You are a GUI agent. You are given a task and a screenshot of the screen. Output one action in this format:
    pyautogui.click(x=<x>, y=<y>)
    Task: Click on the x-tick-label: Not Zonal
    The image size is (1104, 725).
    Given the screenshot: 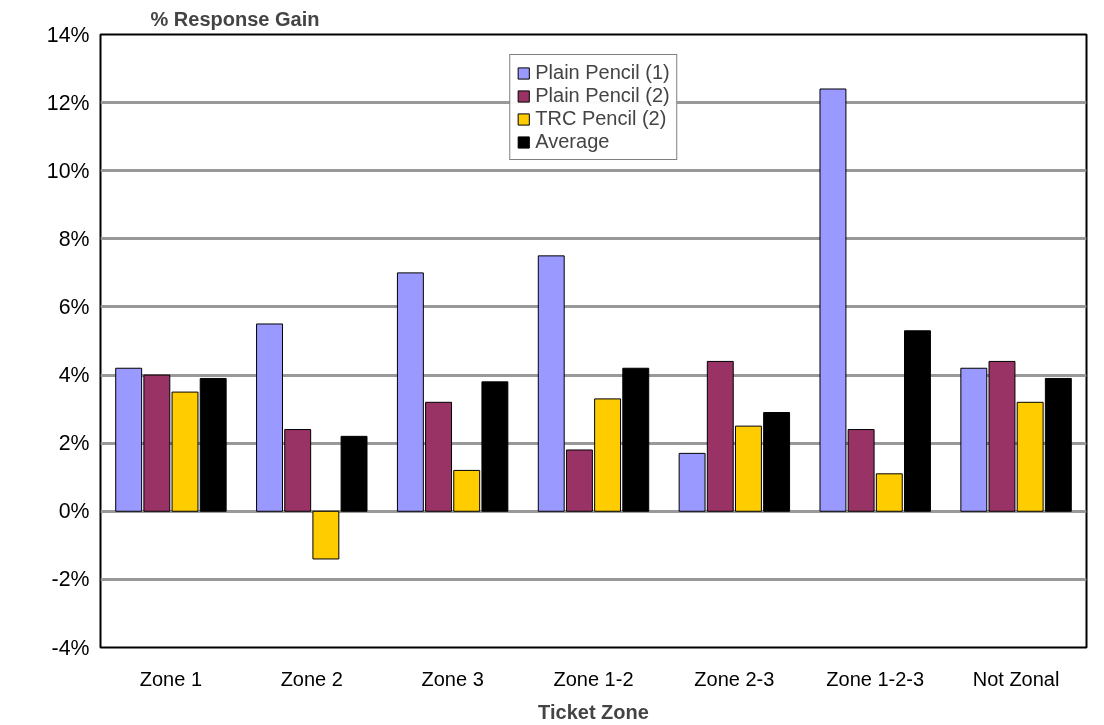 What is the action you would take?
    pyautogui.click(x=1016, y=678)
    